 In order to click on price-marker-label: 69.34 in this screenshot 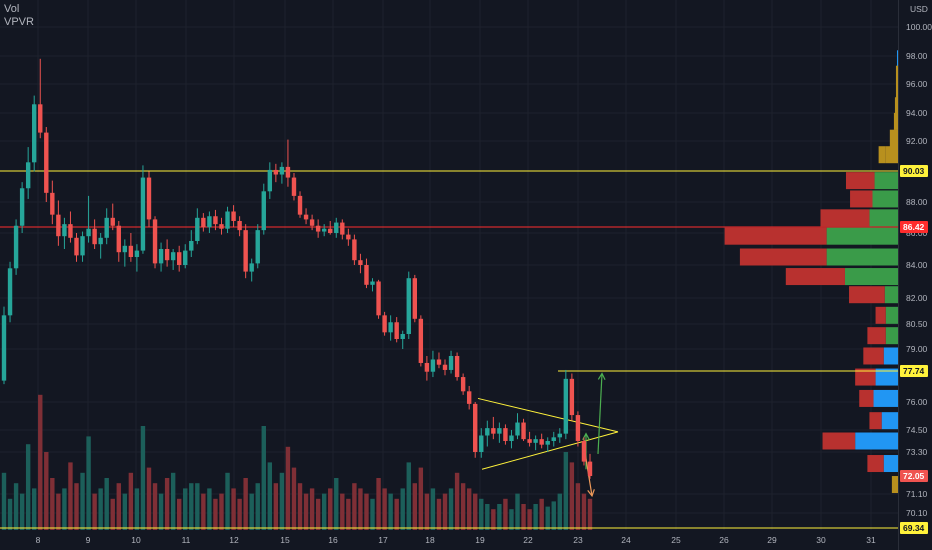, I will do `click(914, 528)`.